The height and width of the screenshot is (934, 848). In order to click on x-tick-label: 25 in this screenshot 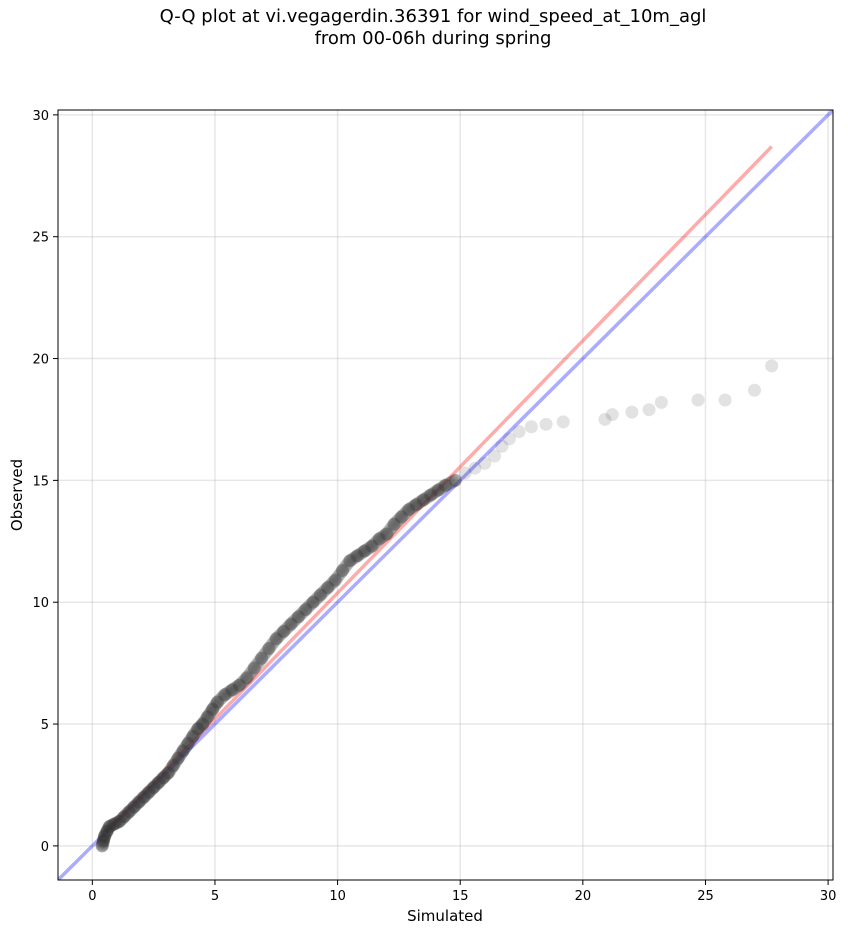, I will do `click(705, 896)`.